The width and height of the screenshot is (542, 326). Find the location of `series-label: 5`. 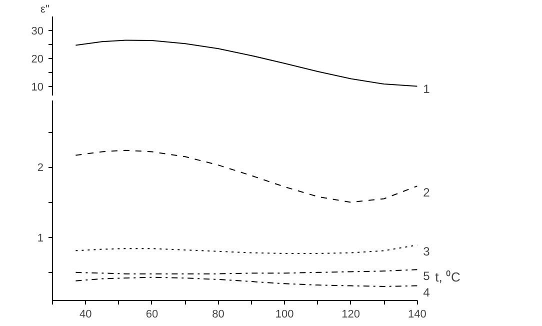

series-label: 5 is located at coordinates (426, 276).